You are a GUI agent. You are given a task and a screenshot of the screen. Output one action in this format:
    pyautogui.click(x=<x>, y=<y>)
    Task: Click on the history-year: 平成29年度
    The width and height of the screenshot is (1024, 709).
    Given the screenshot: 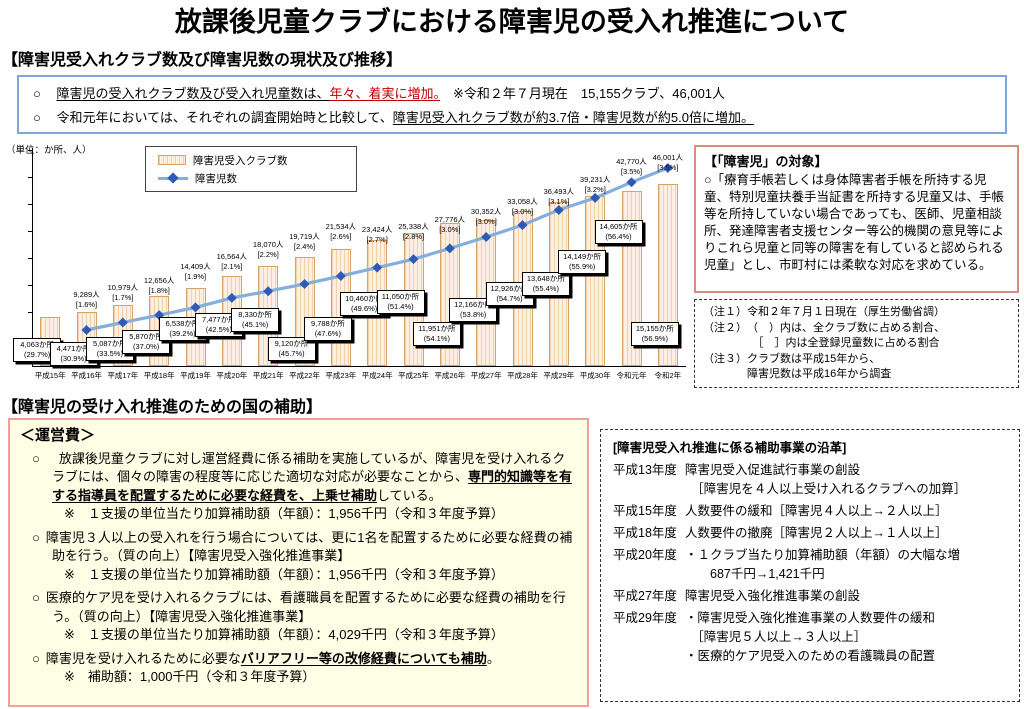 What is the action you would take?
    pyautogui.click(x=645, y=618)
    